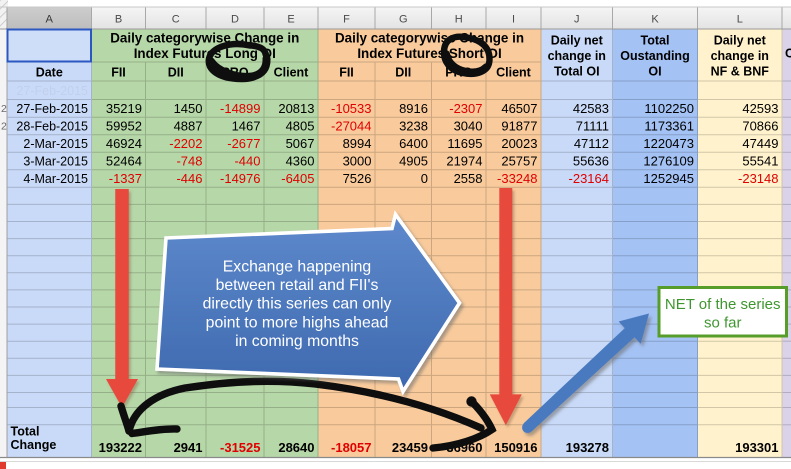  Describe the element at coordinates (296, 108) in the screenshot. I see `svg-text: 20813` at that location.